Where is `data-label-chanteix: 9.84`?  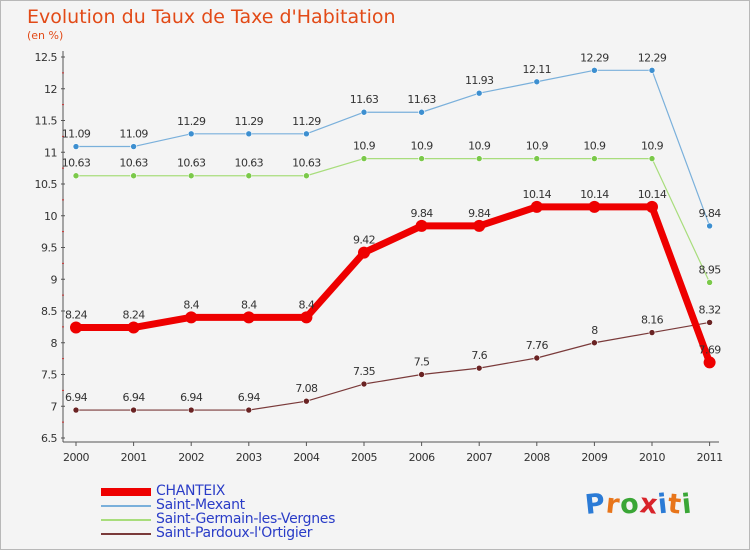
data-label-chanteix: 9.84 is located at coordinates (479, 213).